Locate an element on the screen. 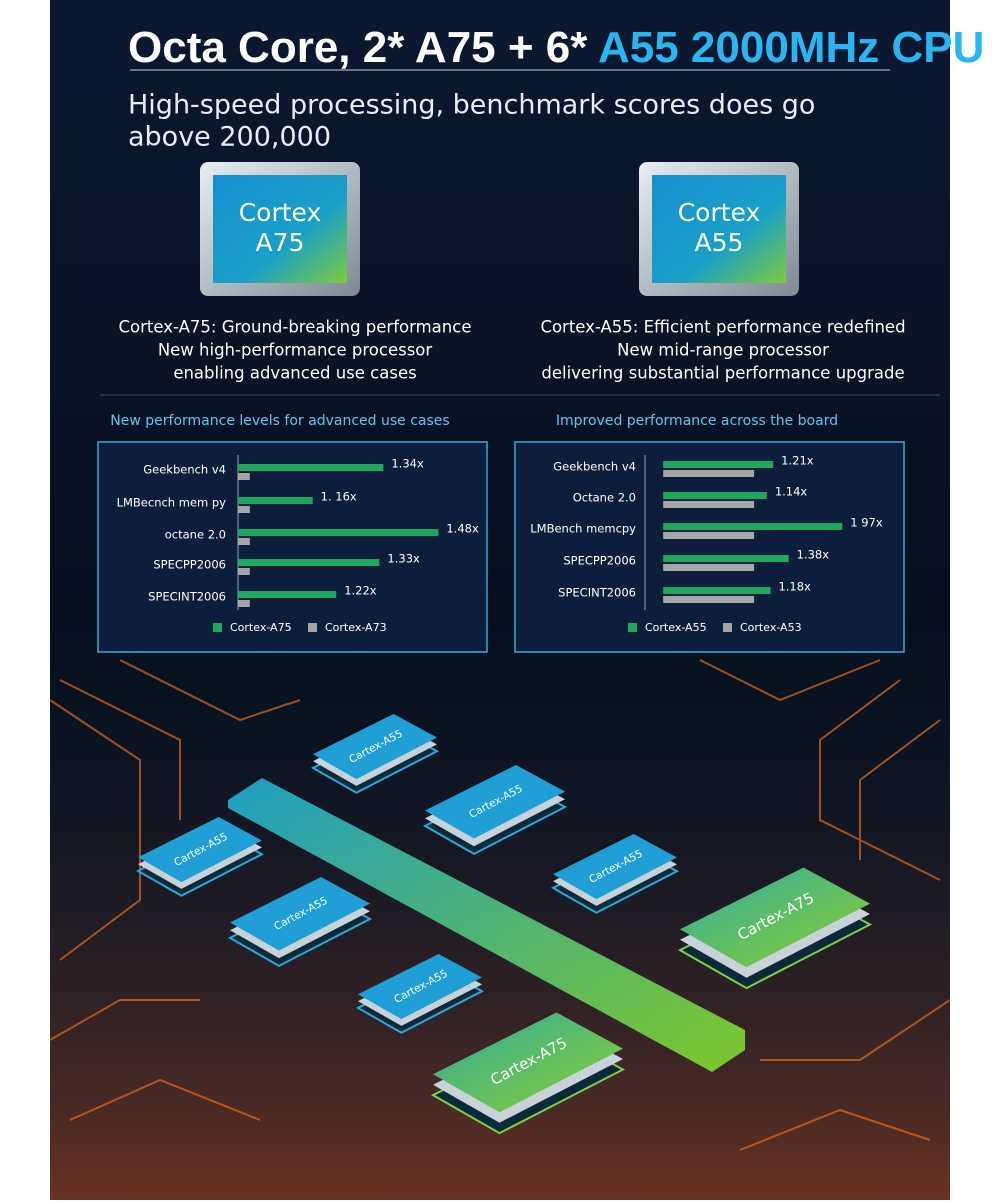  legend-label: Cortex-A73 is located at coordinates (356, 627).